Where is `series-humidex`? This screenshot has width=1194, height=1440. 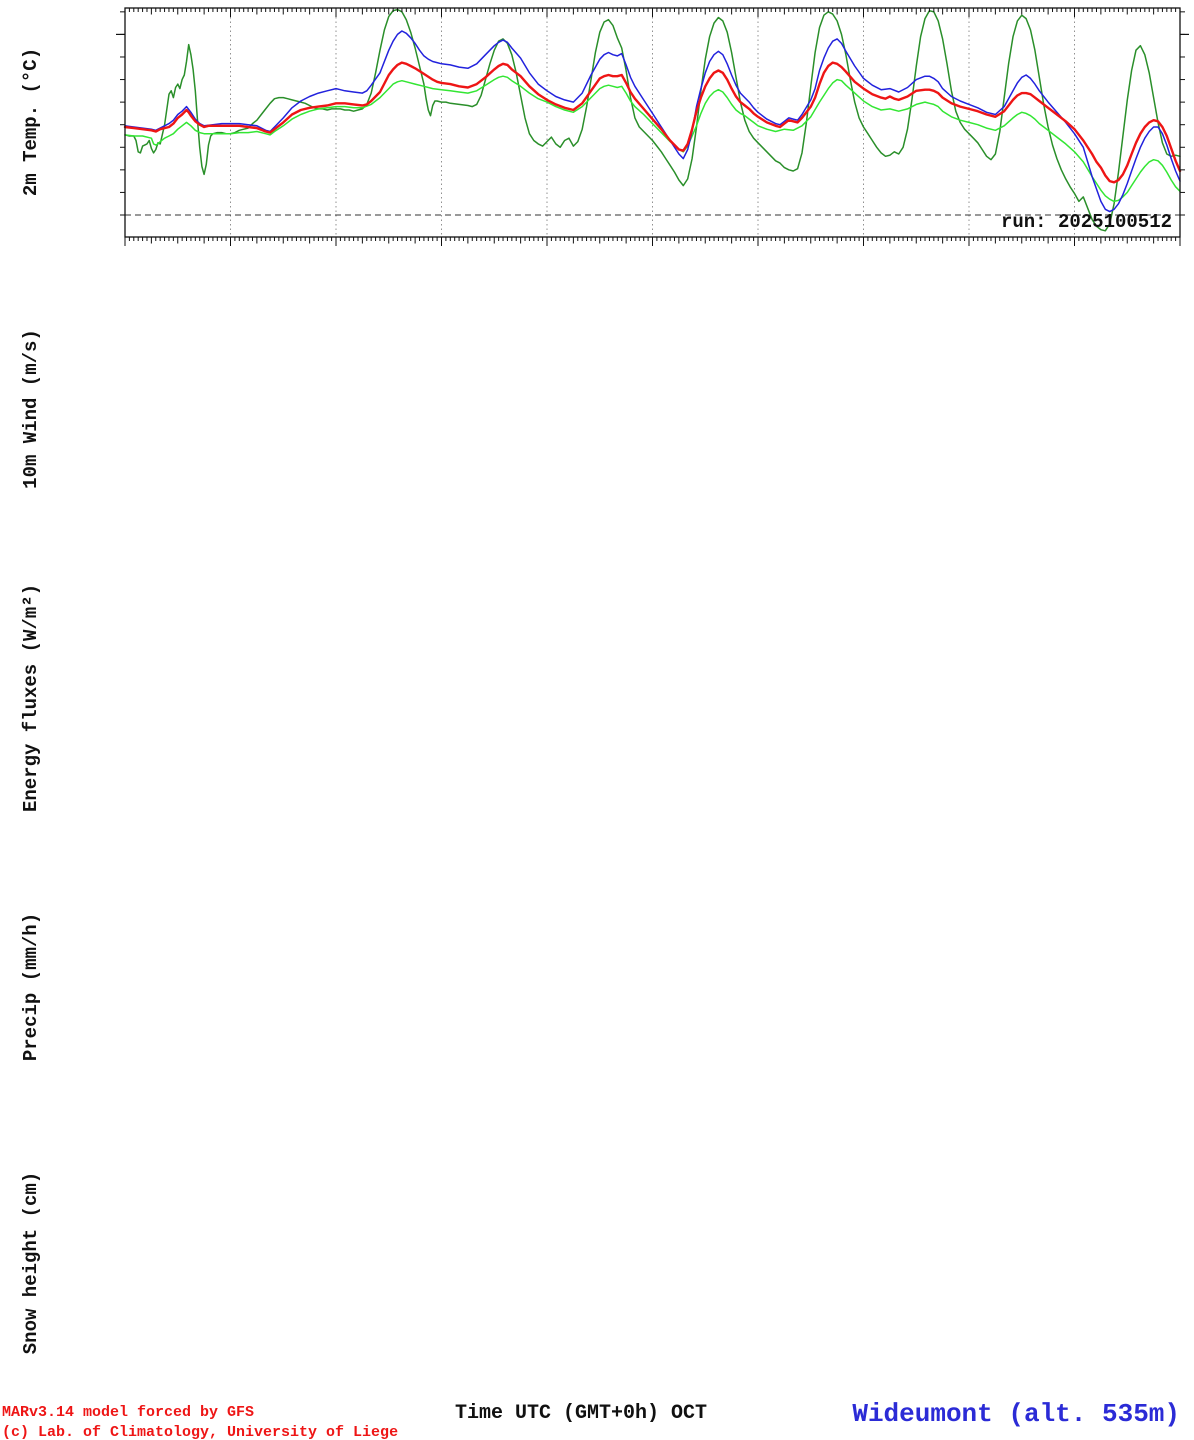 series-humidex is located at coordinates (652, 121).